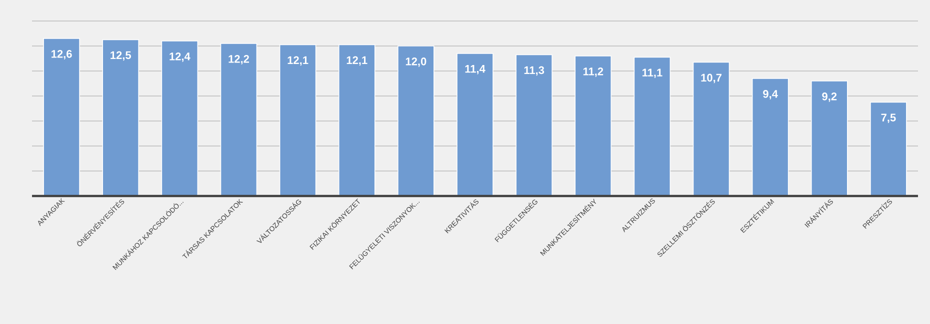 Image resolution: width=930 pixels, height=324 pixels. What do you see at coordinates (534, 71) in the screenshot?
I see `data-label: 11,3` at bounding box center [534, 71].